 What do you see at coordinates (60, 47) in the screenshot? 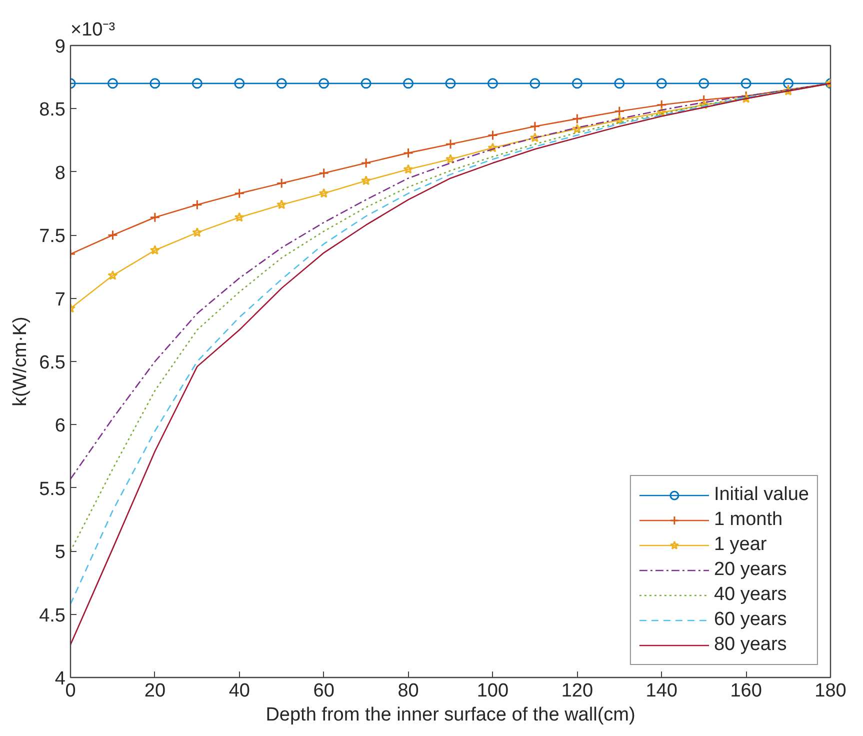
I see `y-tick-label: 9` at bounding box center [60, 47].